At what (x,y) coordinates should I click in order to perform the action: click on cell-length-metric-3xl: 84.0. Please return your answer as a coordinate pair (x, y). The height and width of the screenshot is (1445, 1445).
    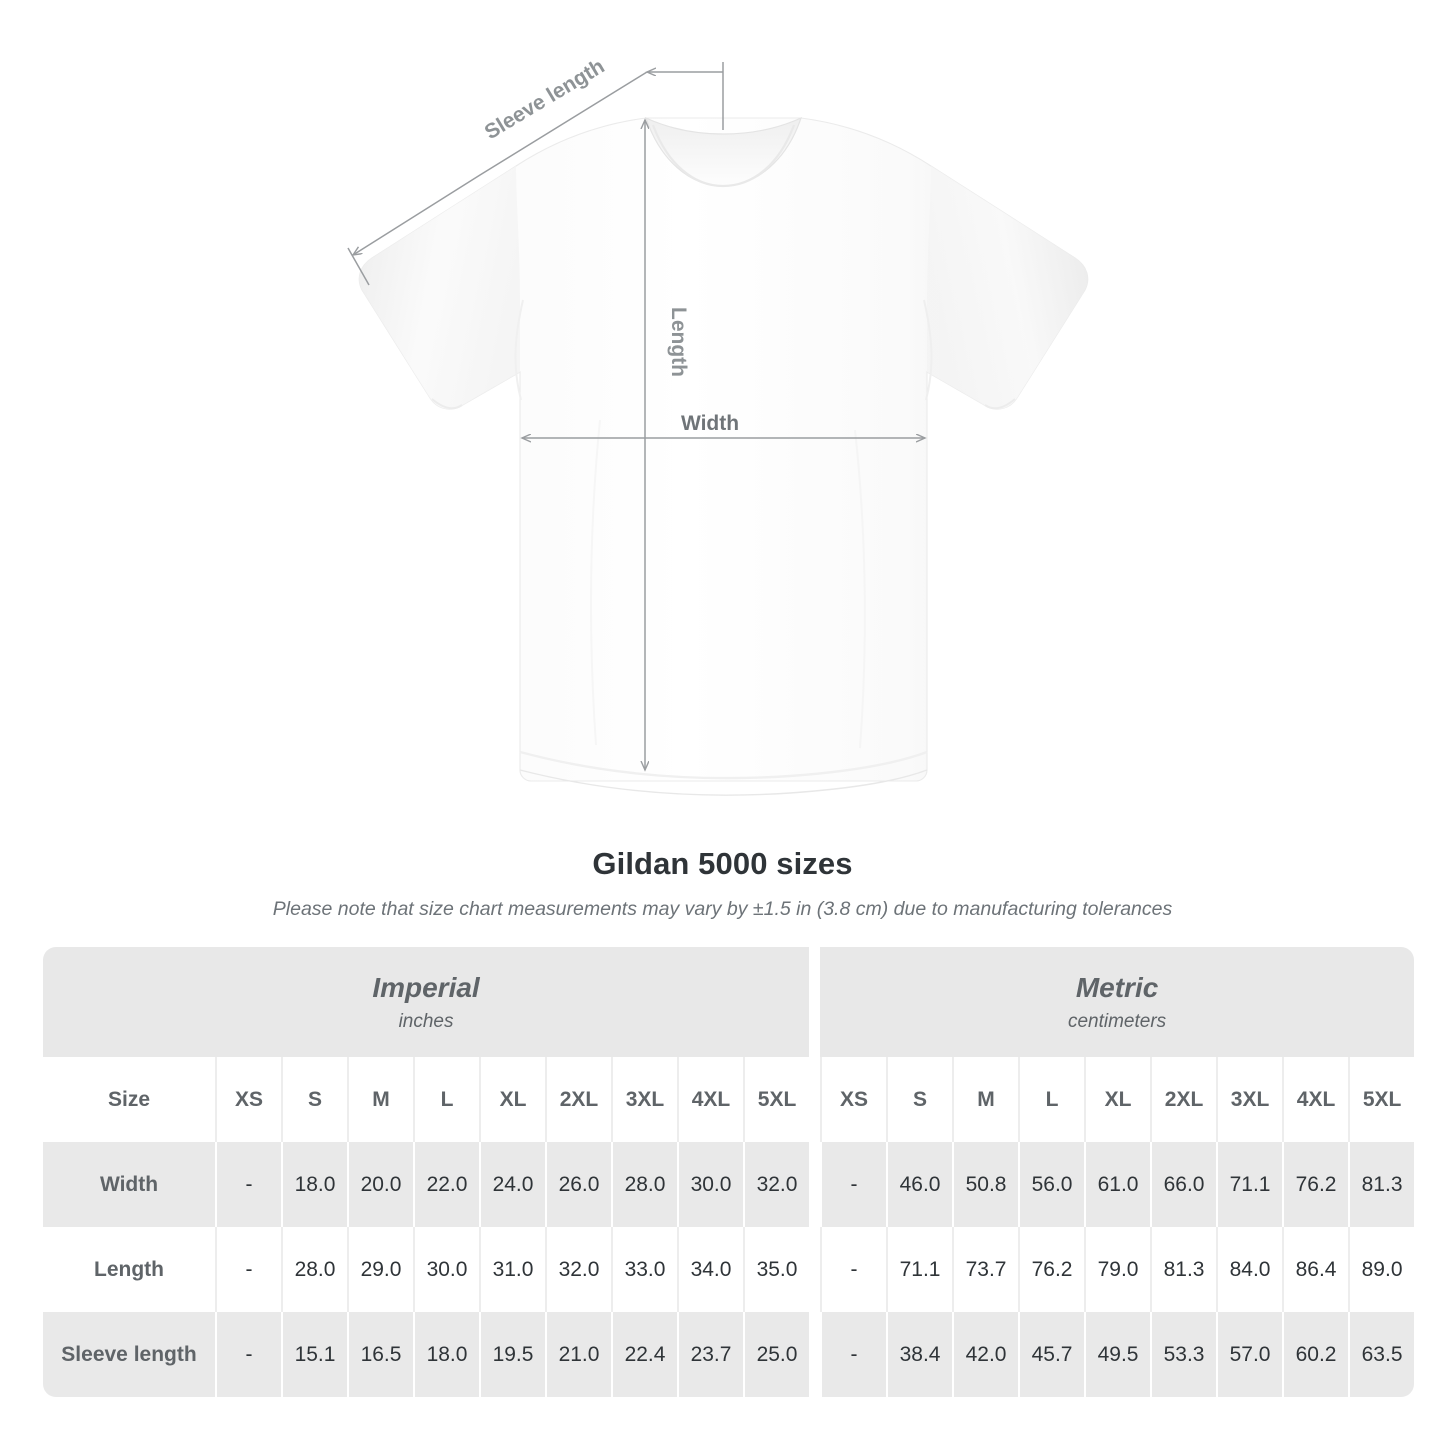
    Looking at the image, I should click on (1249, 1269).